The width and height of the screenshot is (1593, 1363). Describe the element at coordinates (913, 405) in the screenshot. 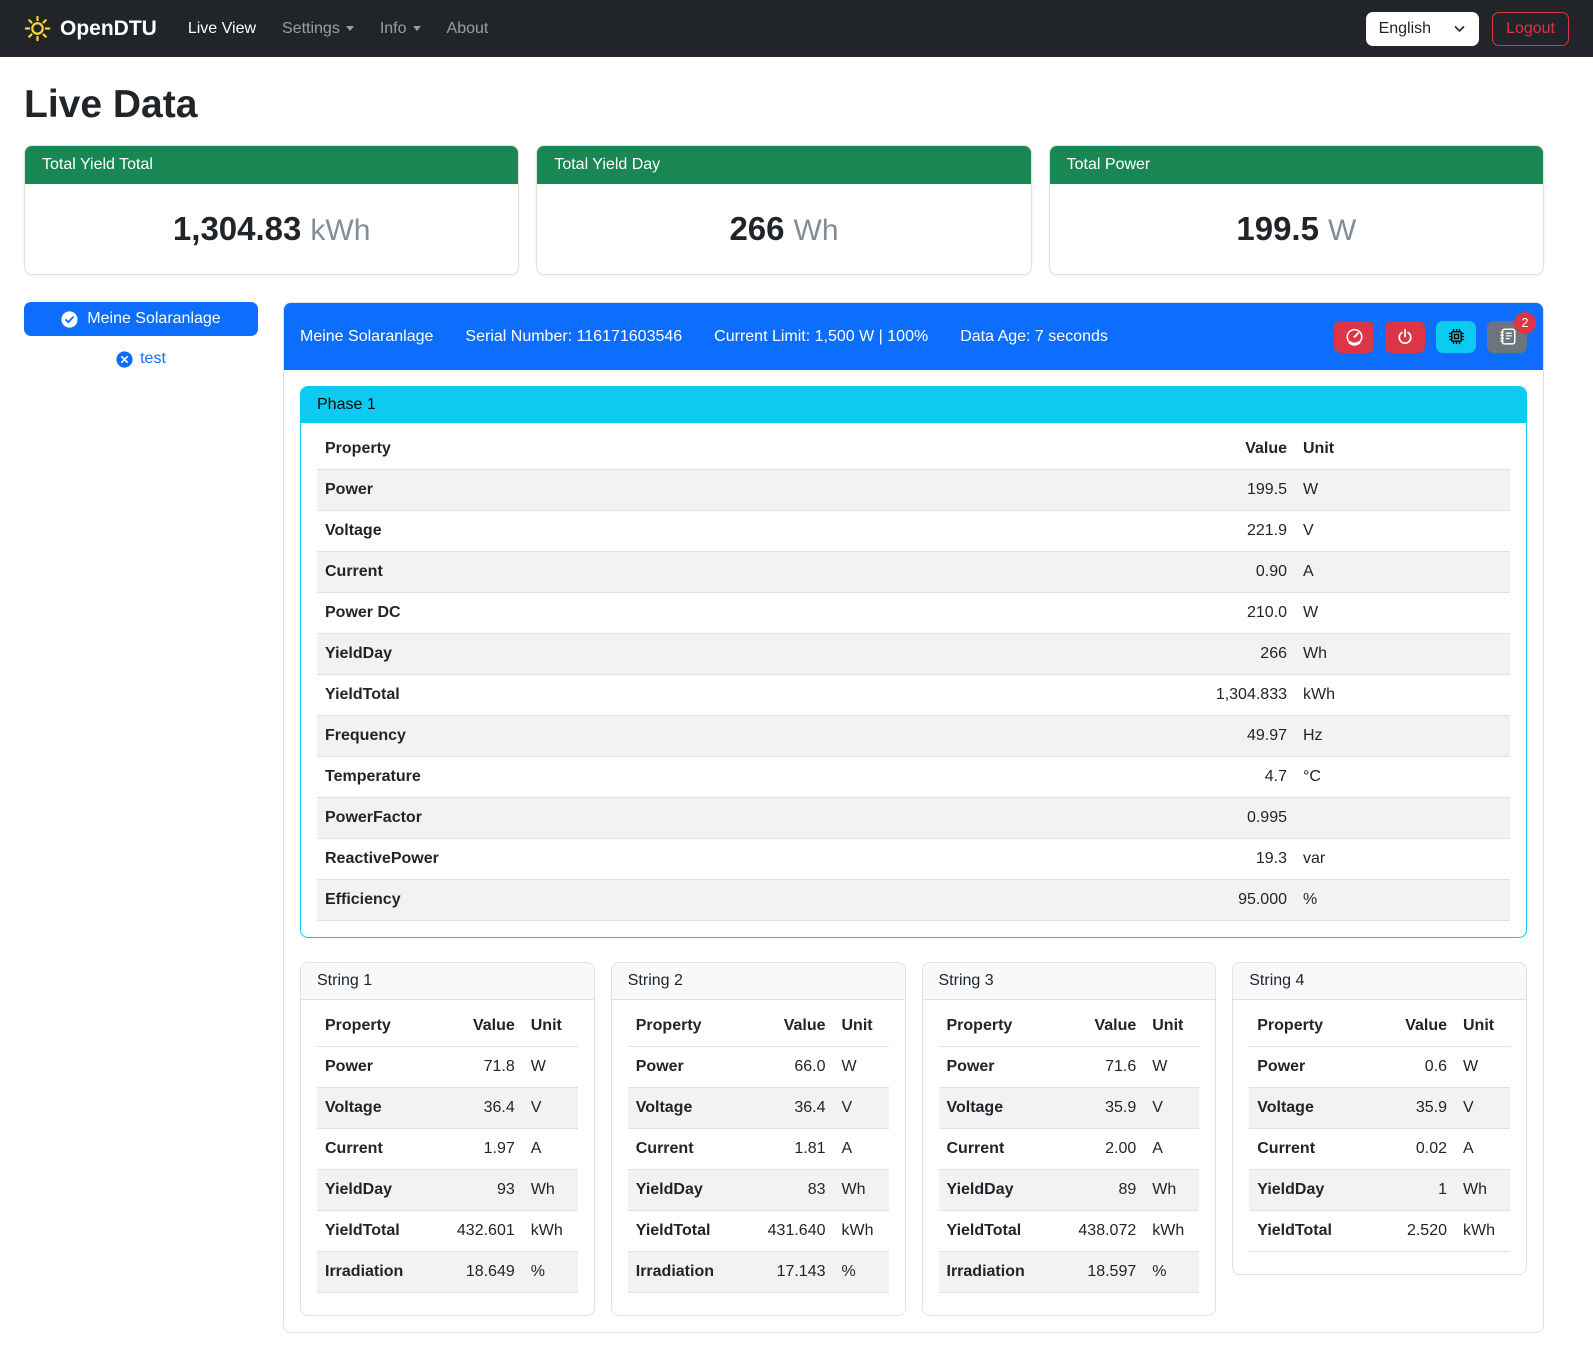

I see `phase-1-header: Phase 1` at that location.